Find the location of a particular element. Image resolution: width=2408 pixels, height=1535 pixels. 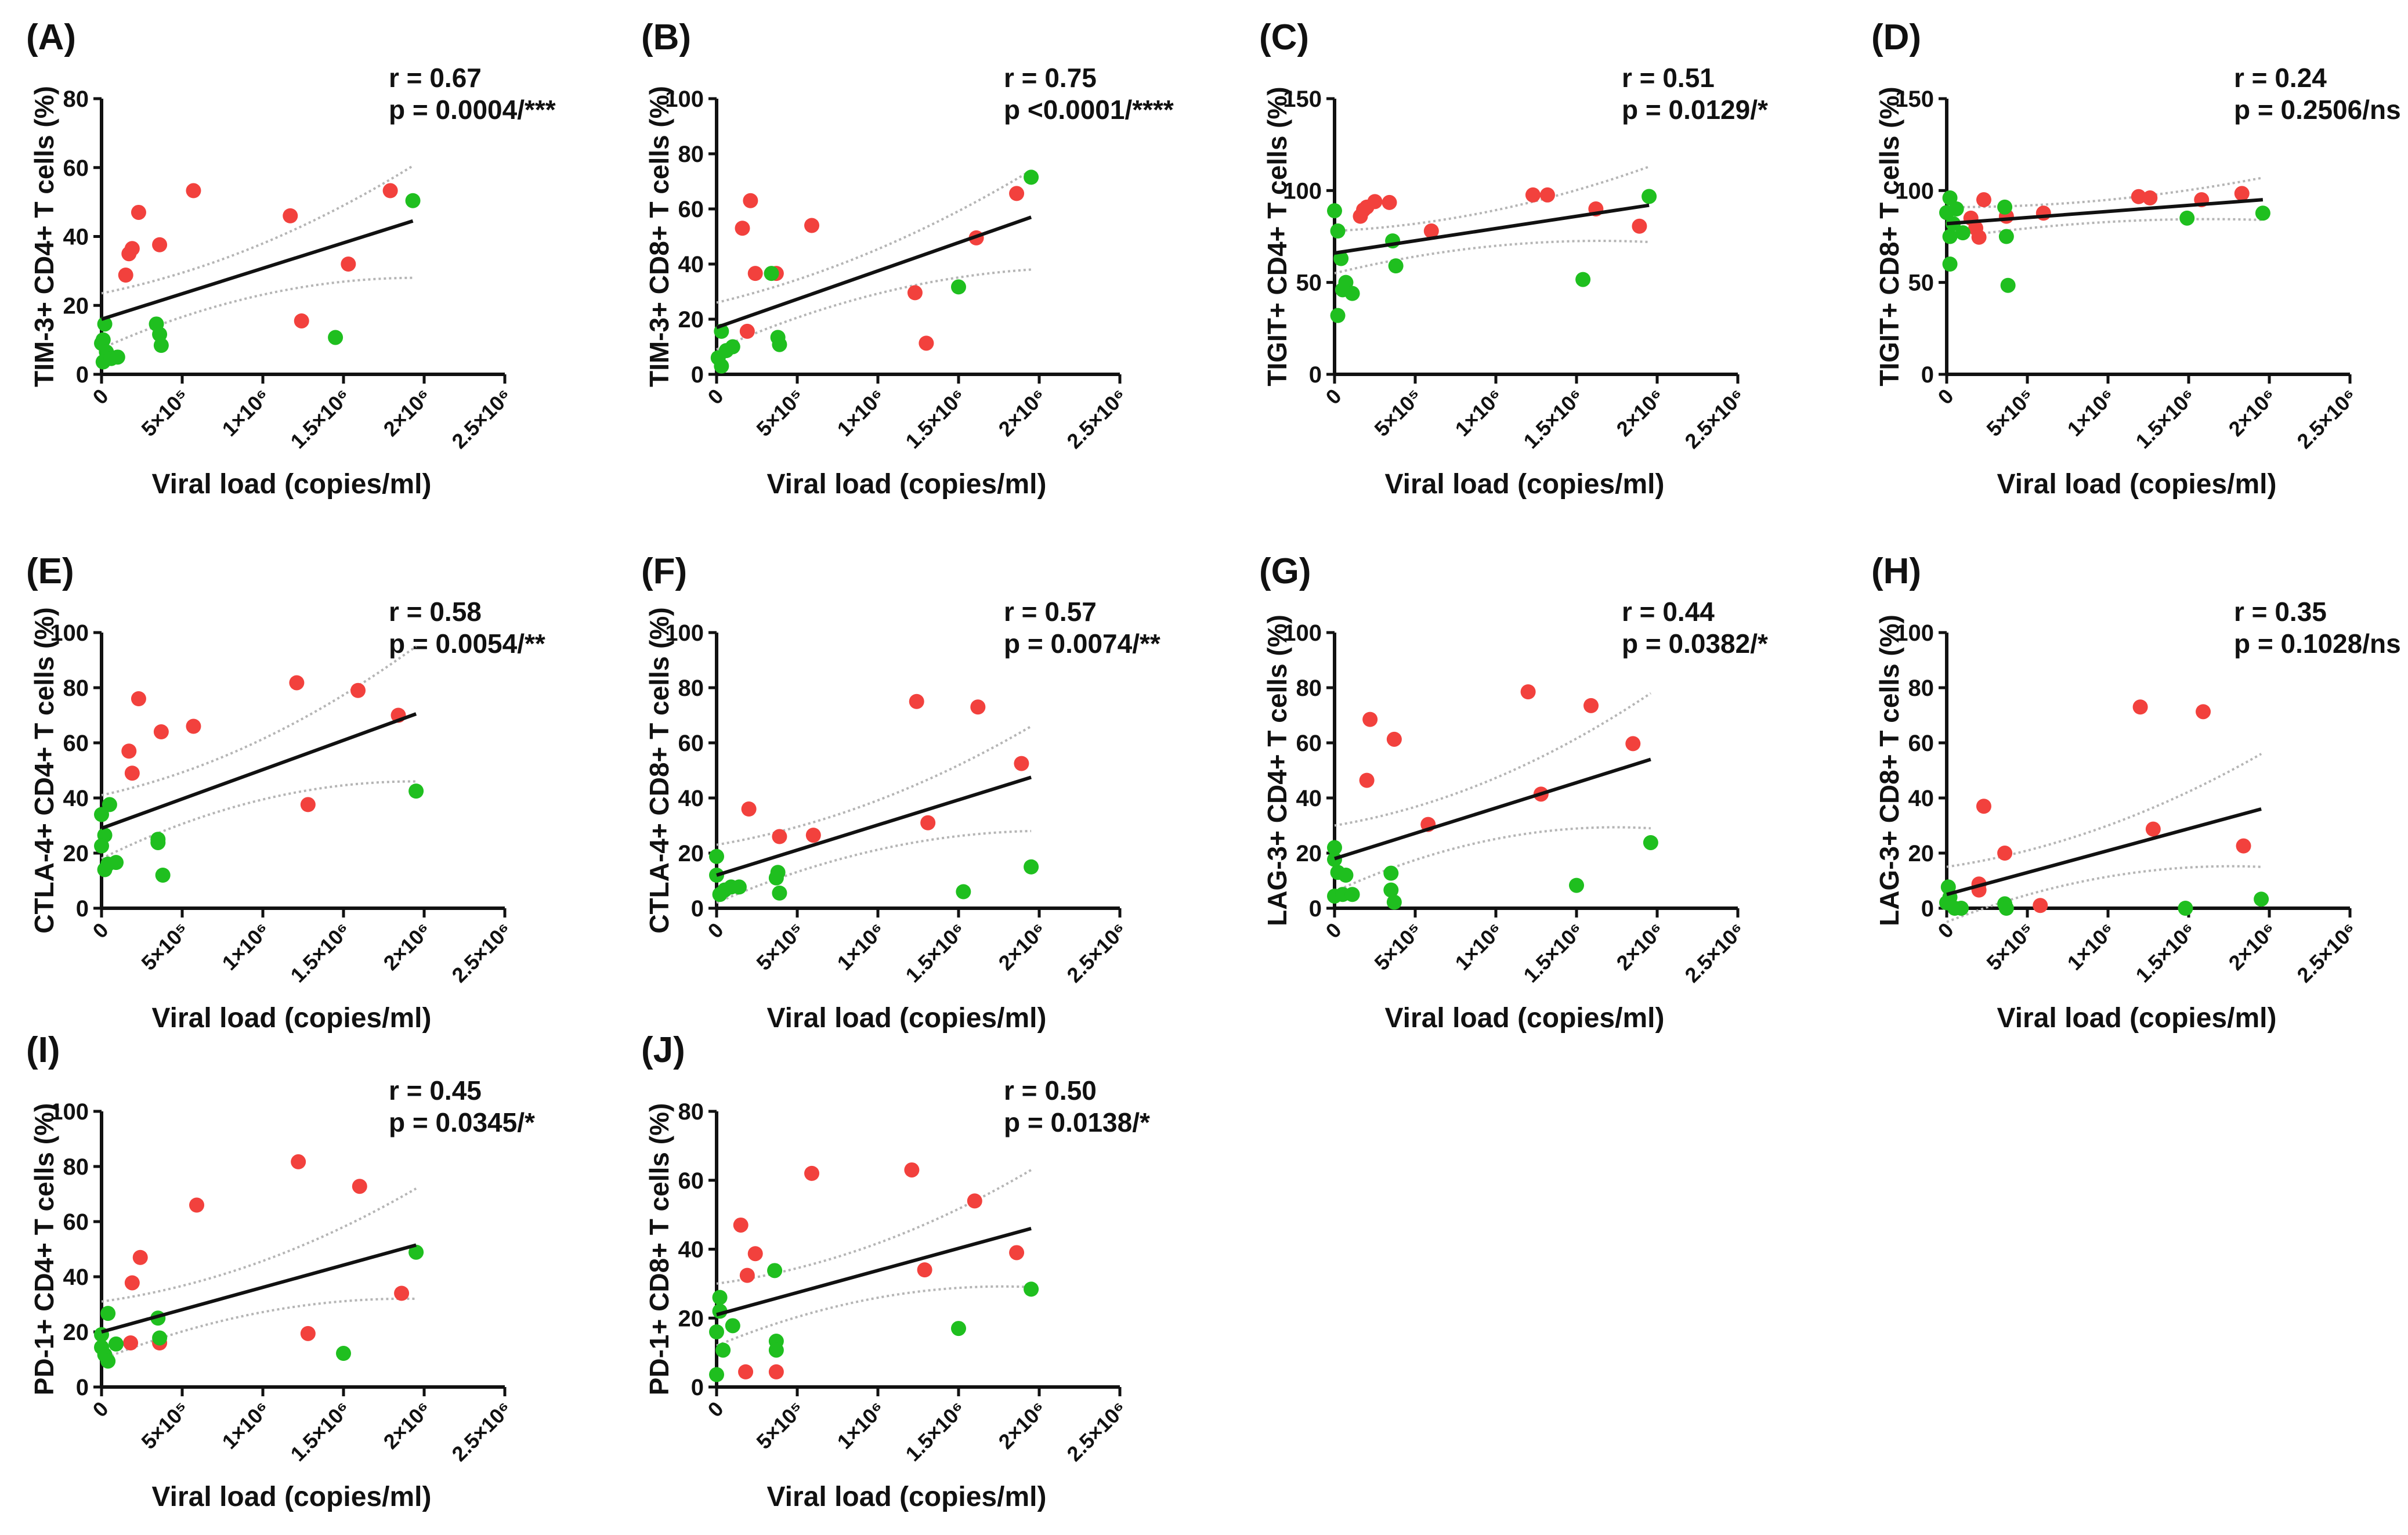

panel-label: (A) is located at coordinates (51, 37).